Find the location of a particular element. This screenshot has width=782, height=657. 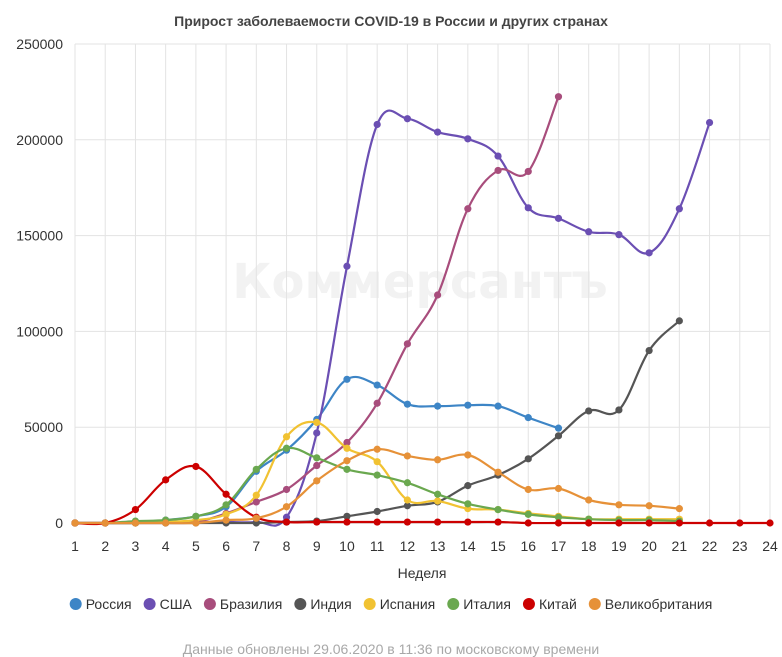

watermark-logo: Коммерсантъ is located at coordinates (420, 282).